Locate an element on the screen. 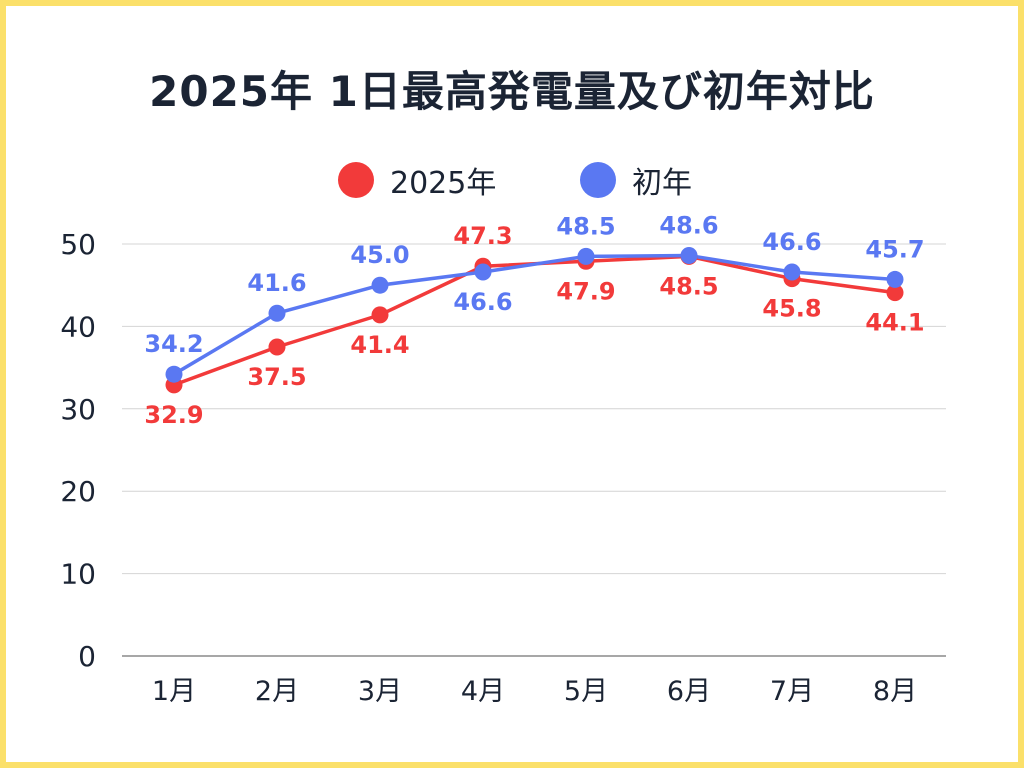 This screenshot has height=768, width=1024. legend-marker-2025 is located at coordinates (356, 180).